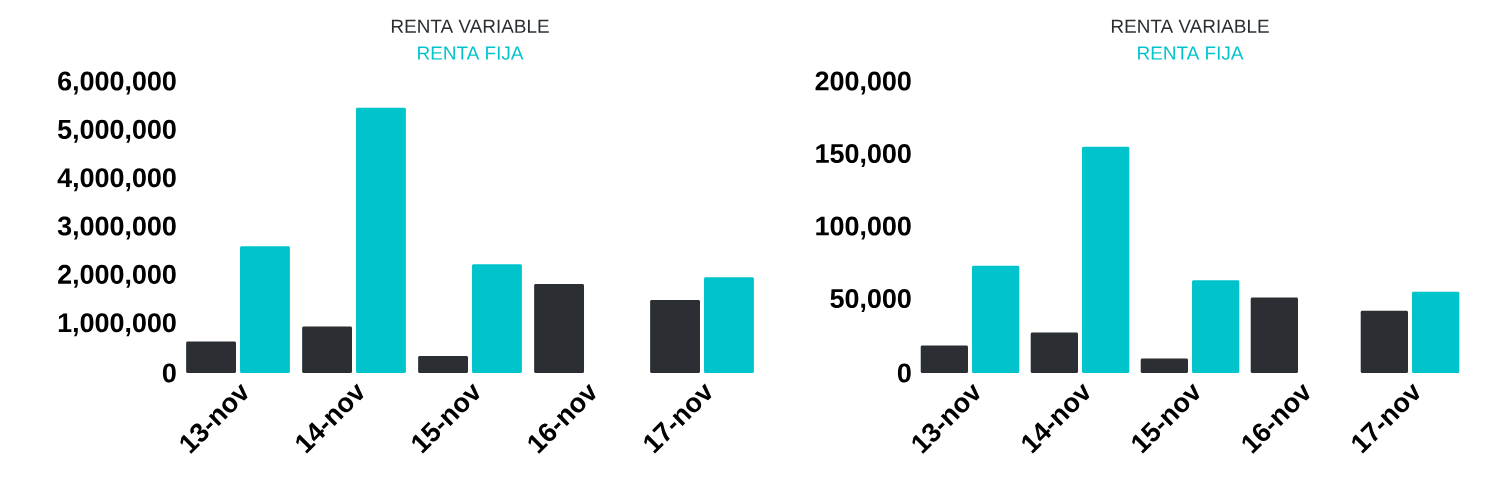  Describe the element at coordinates (116, 131) in the screenshot. I see `y-tick-label: 5,000,000` at that location.